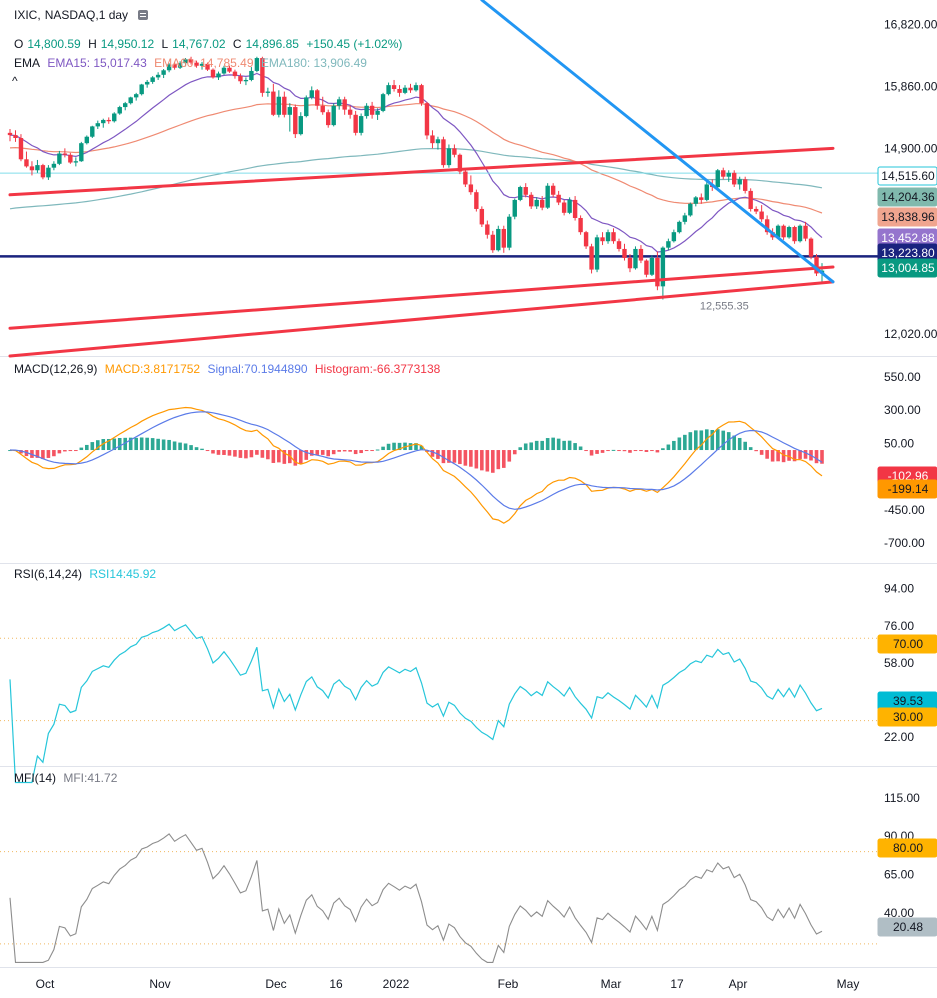  What do you see at coordinates (67, 778) in the screenshot?
I see `mfi-legend: MFI(14) MFI:41.72` at bounding box center [67, 778].